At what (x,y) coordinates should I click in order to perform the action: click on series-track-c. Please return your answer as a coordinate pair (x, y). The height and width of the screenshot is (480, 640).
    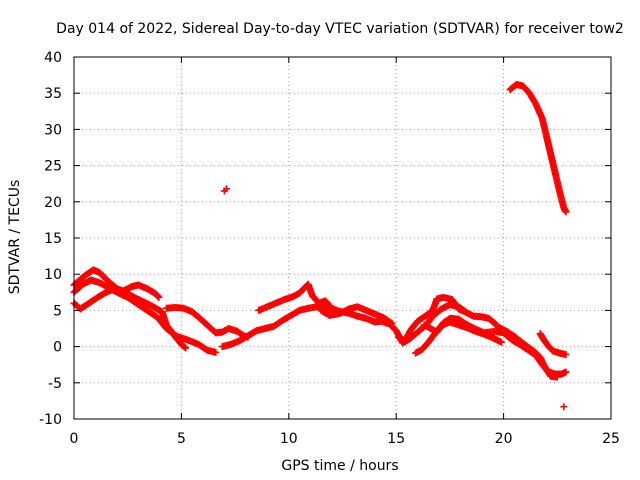
    Looking at the image, I should click on (116, 297).